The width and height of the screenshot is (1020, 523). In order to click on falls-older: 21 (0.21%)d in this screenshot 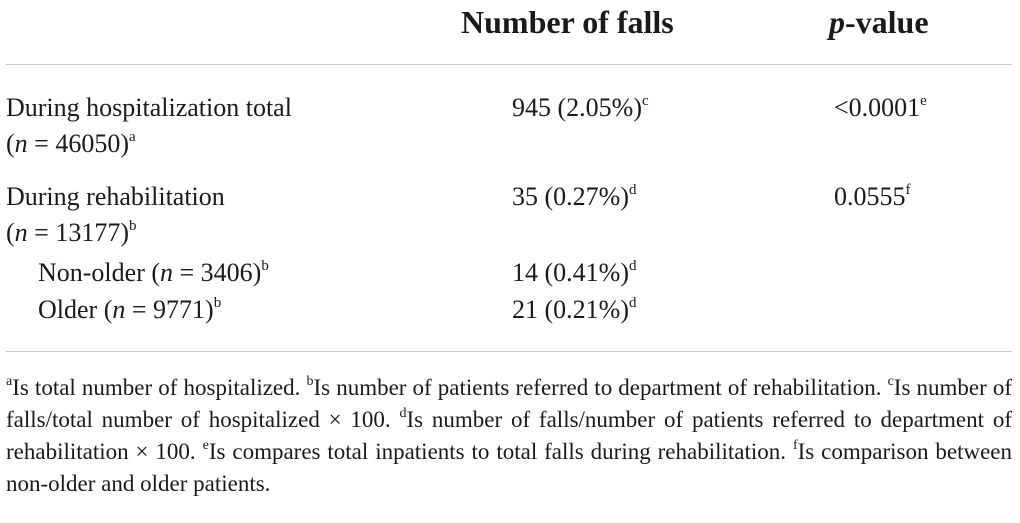, I will do `click(592, 310)`.